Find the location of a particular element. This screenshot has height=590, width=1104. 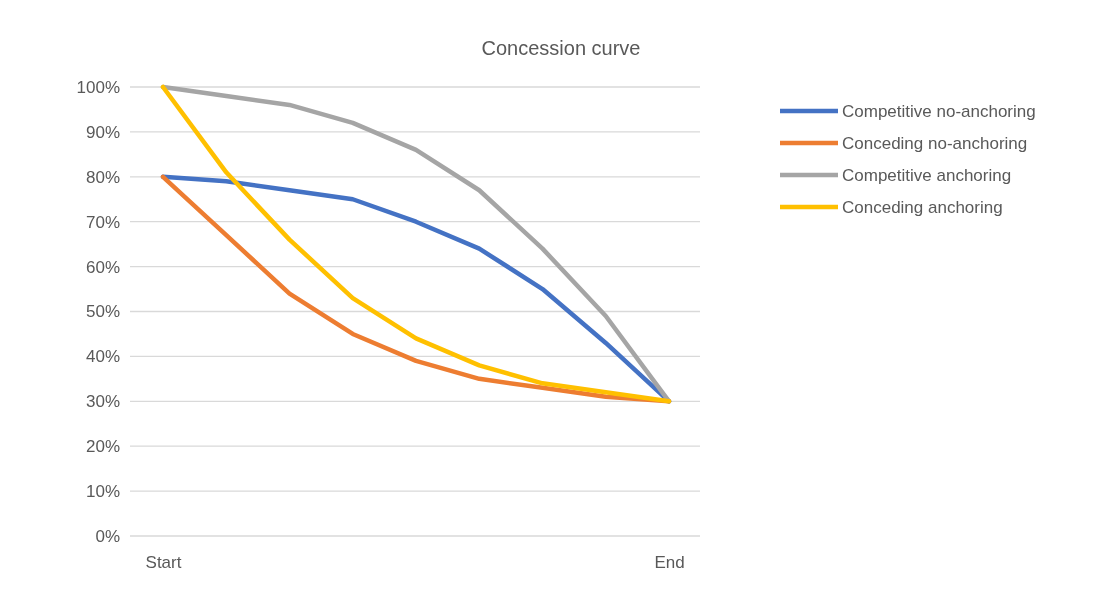

y-tick-label: 40% is located at coordinates (102, 357).